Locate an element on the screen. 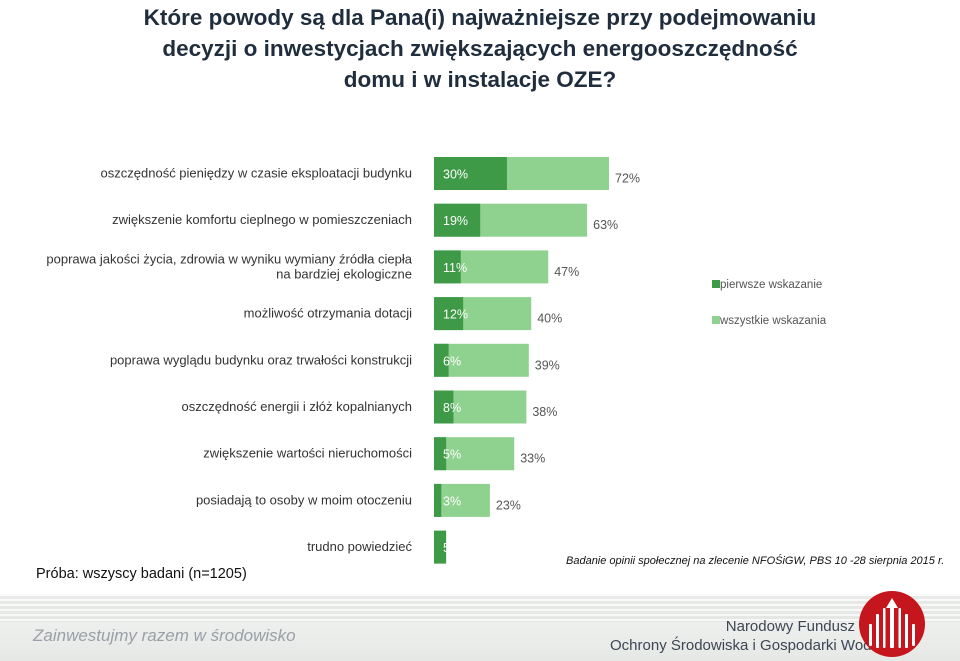 This screenshot has height=661, width=960. value-label-first-mention: 3% is located at coordinates (452, 501).